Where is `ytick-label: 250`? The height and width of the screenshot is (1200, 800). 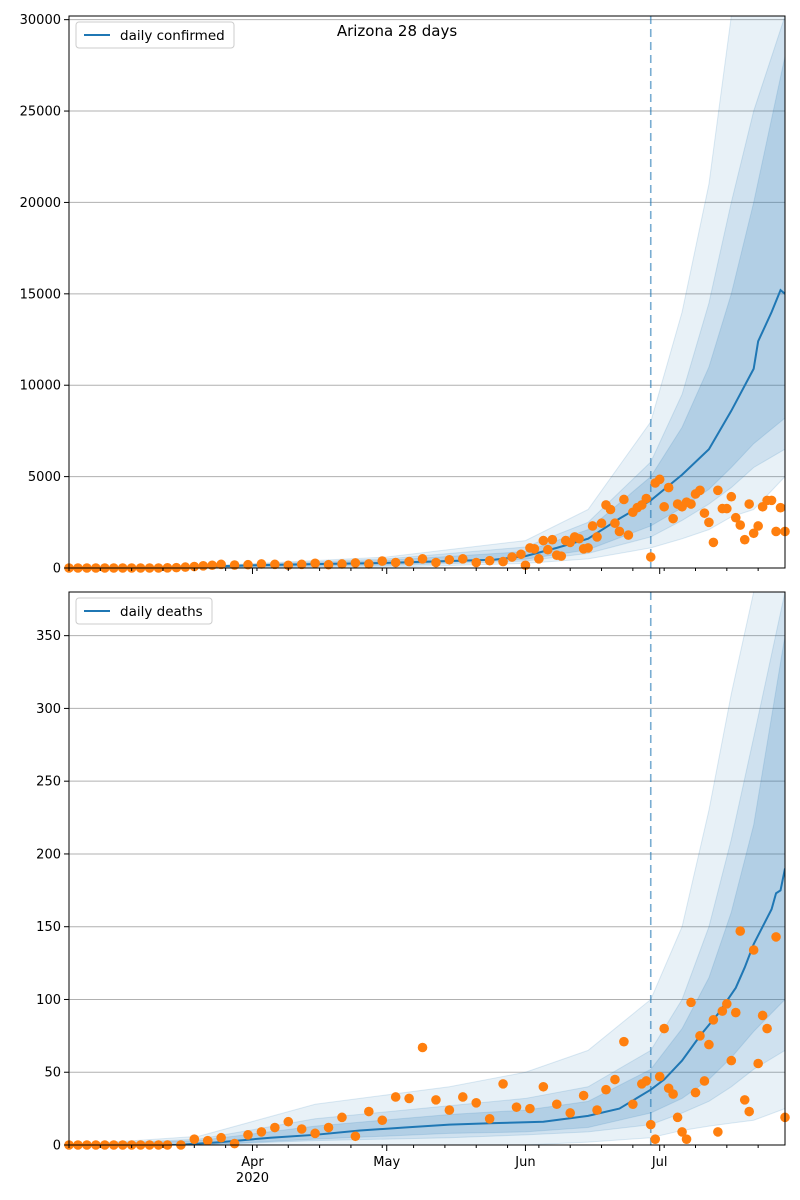
ytick-label: 250 is located at coordinates (48, 782).